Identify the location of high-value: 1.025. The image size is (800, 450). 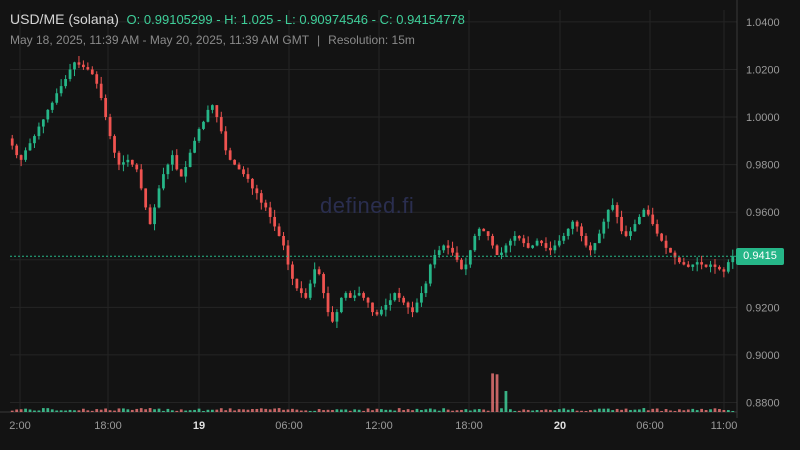
(257, 19).